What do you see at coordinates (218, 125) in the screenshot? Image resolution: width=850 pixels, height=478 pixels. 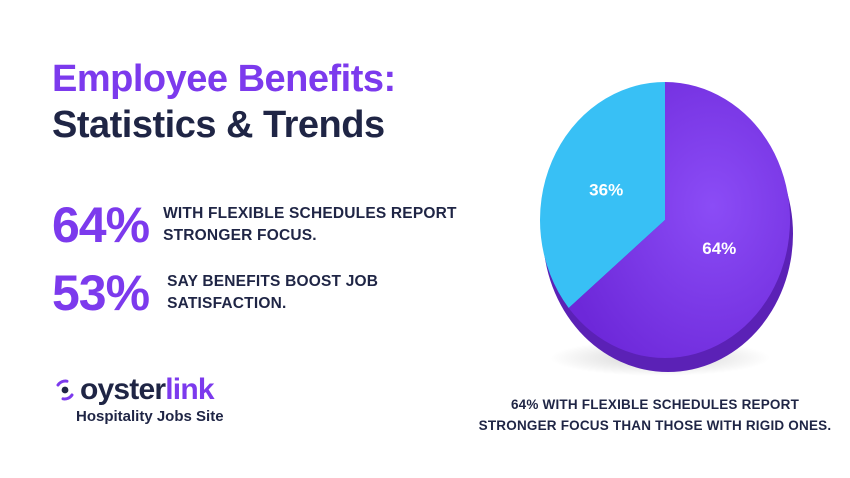 I see `title-line-2: Statistics & Trends` at bounding box center [218, 125].